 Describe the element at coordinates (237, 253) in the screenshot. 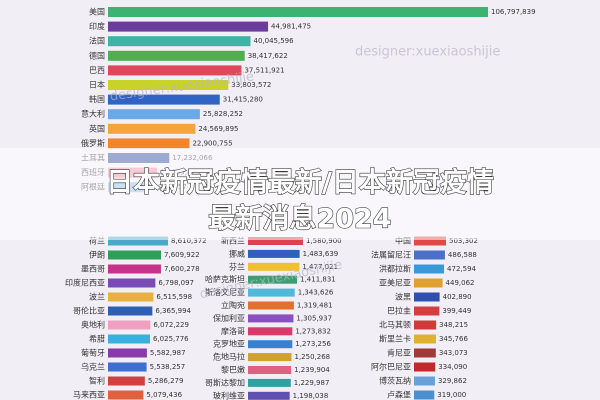

I see `bar-label: 挪威` at that location.